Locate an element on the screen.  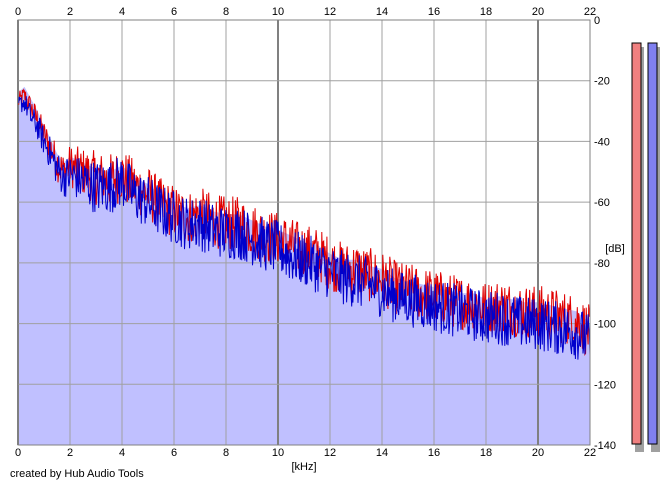
x-tick-label-bottom: 16 is located at coordinates (434, 453).